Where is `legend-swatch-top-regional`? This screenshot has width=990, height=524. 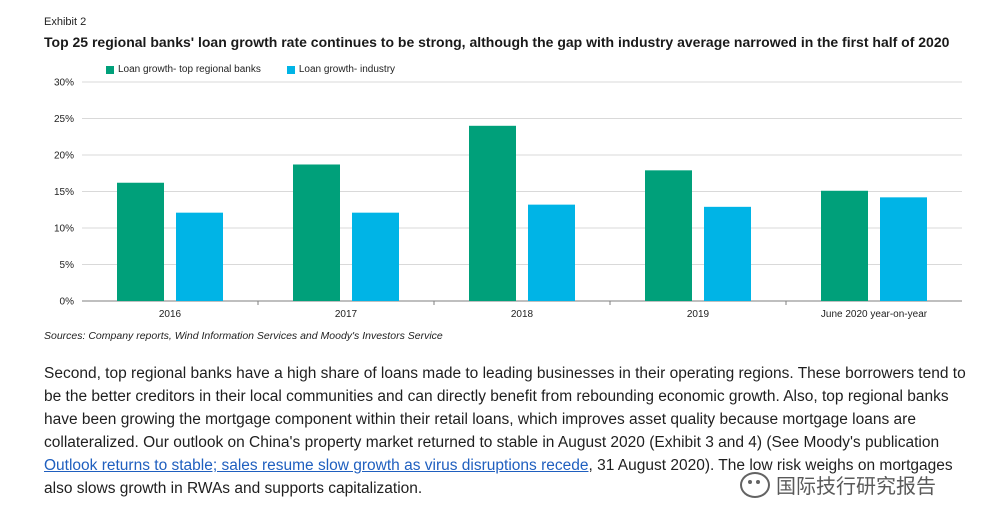 legend-swatch-top-regional is located at coordinates (110, 69).